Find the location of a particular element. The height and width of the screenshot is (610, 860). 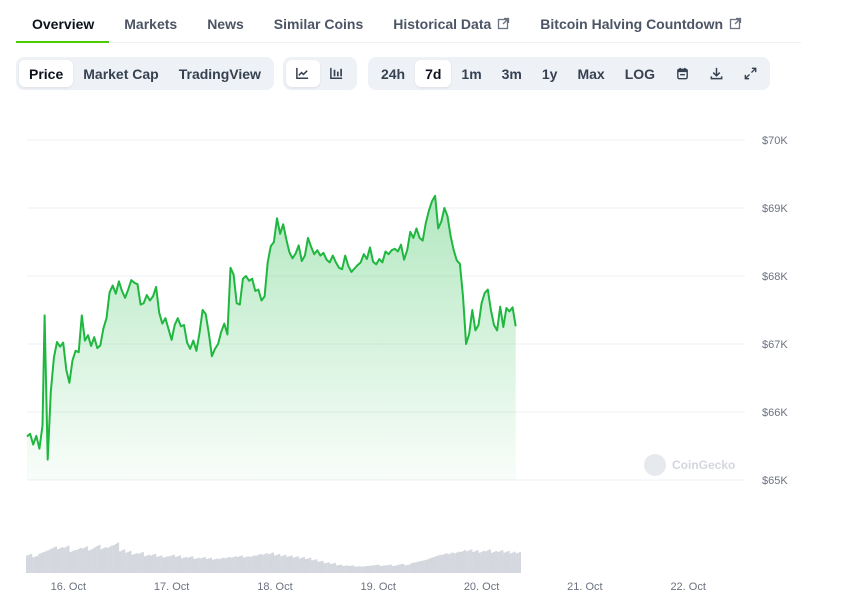

range-3m-button: 3m is located at coordinates (511, 73).